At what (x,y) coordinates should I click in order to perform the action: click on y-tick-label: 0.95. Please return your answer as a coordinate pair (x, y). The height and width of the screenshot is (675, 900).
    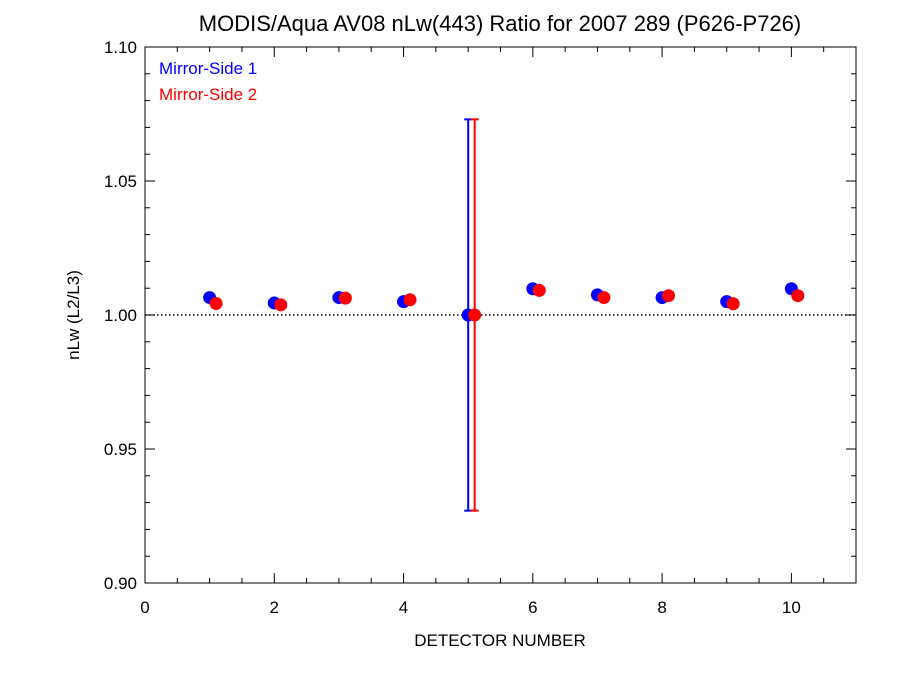
    Looking at the image, I should click on (120, 449).